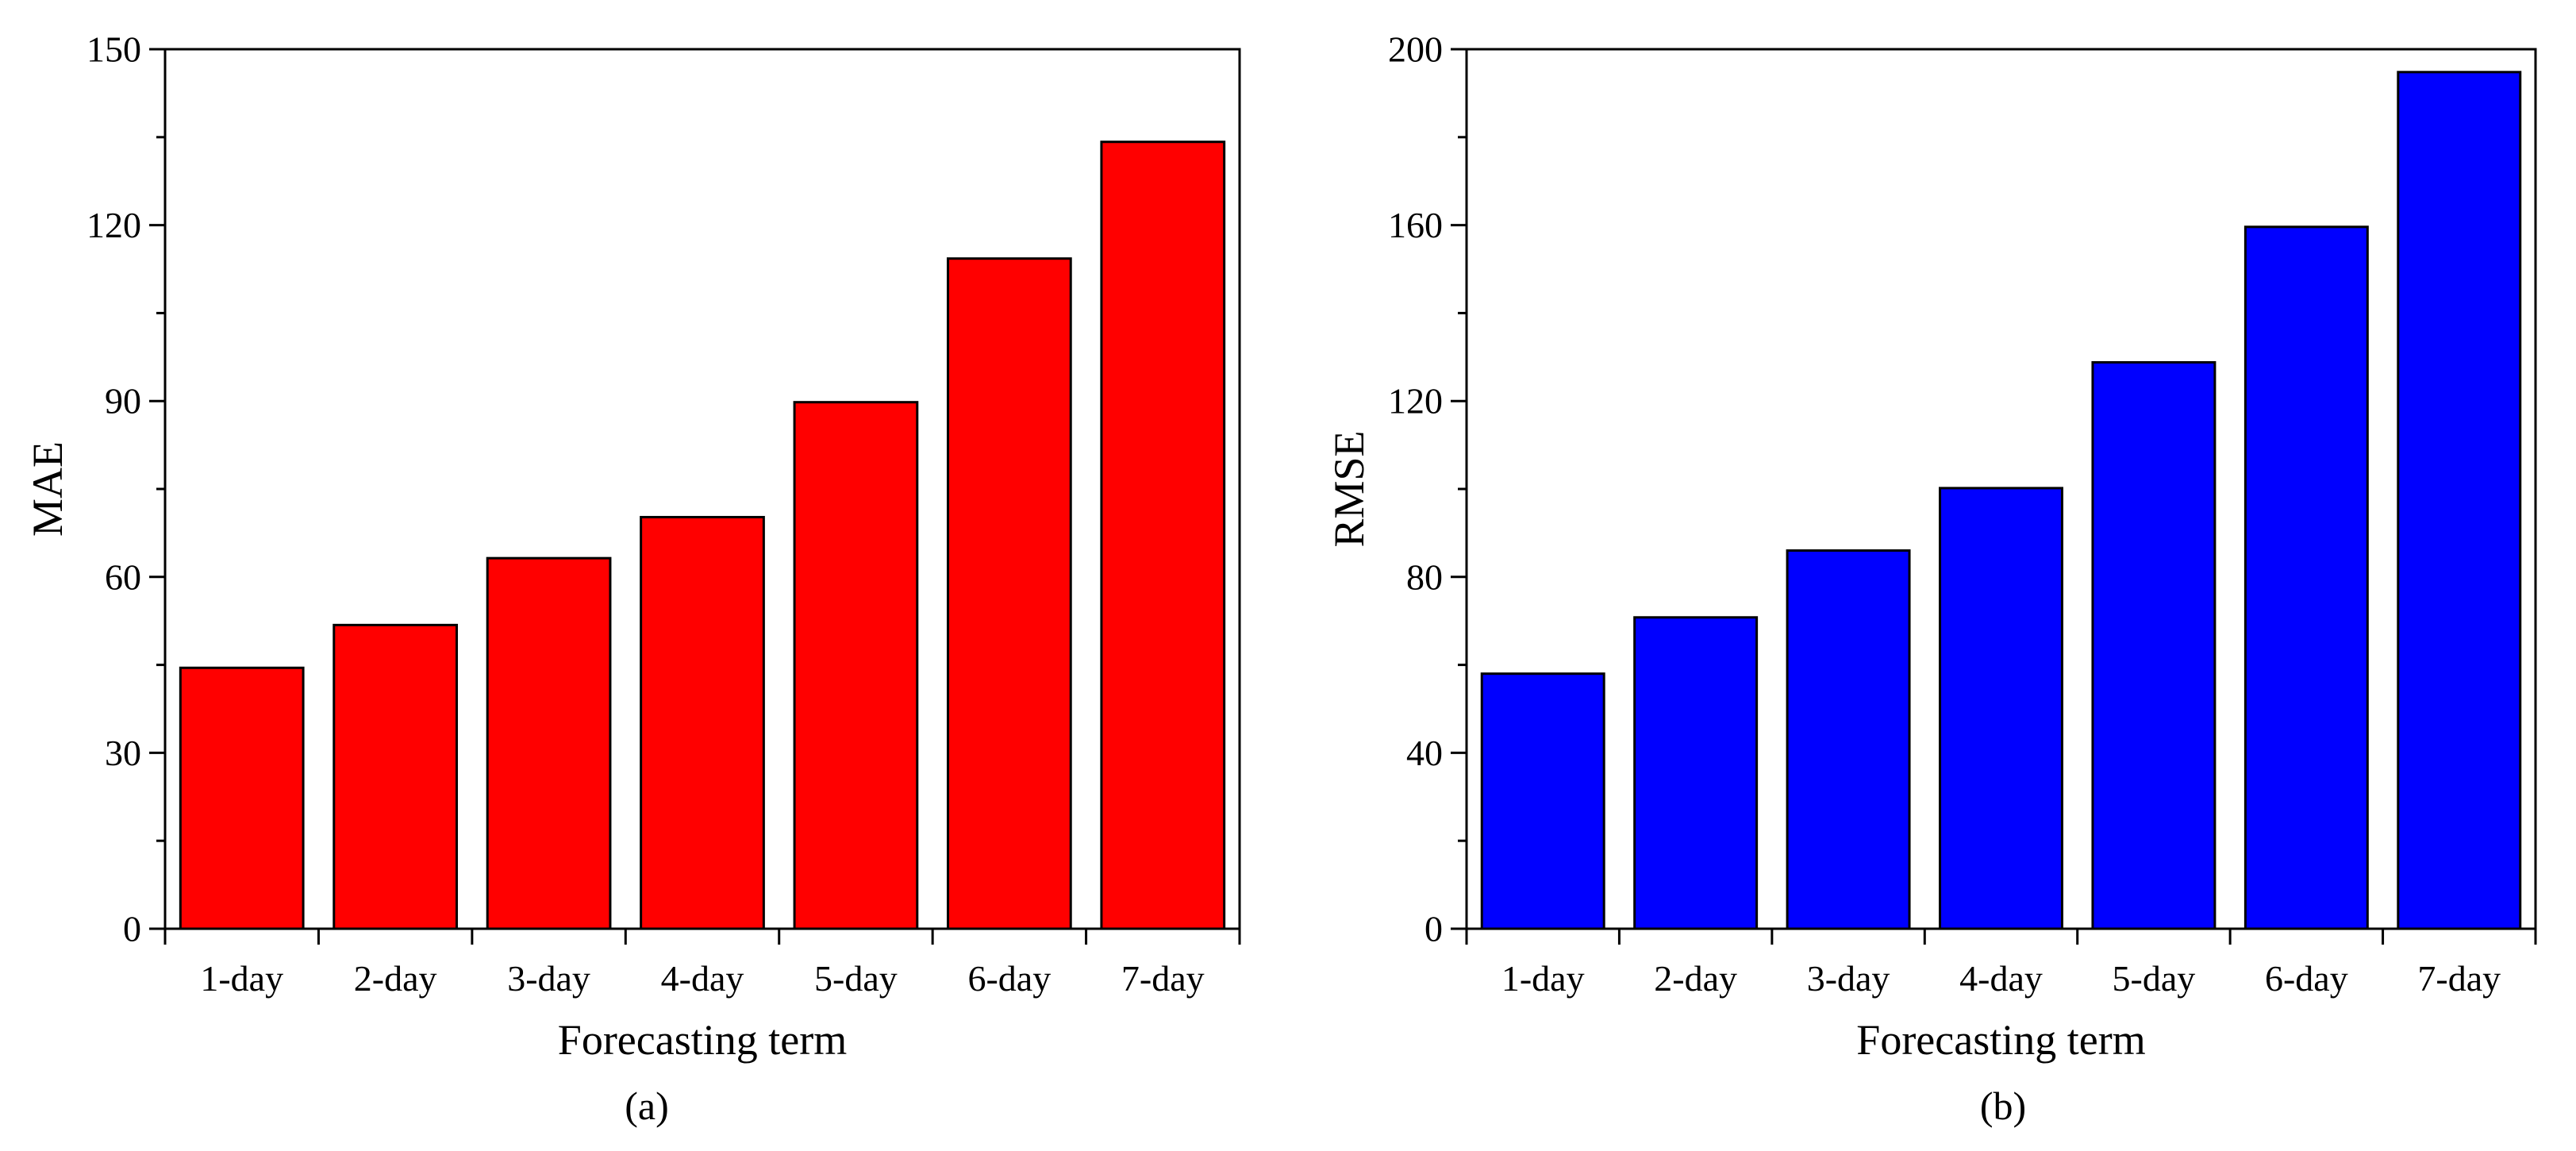 Image resolution: width=2576 pixels, height=1151 pixels. What do you see at coordinates (2003, 1106) in the screenshot?
I see `panel-label: (b)` at bounding box center [2003, 1106].